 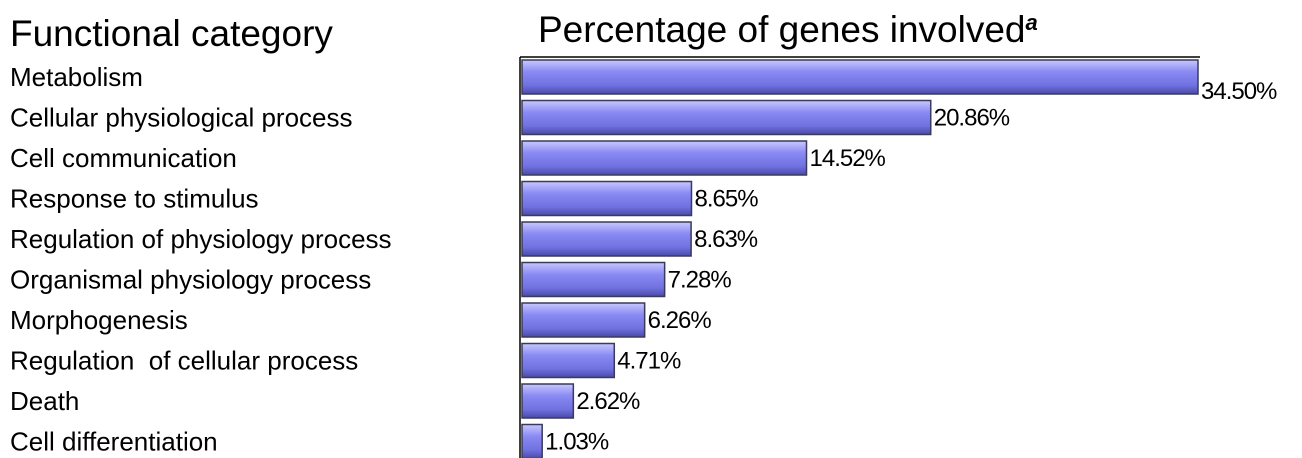 I want to click on value-label: 20.86%, so click(x=972, y=118).